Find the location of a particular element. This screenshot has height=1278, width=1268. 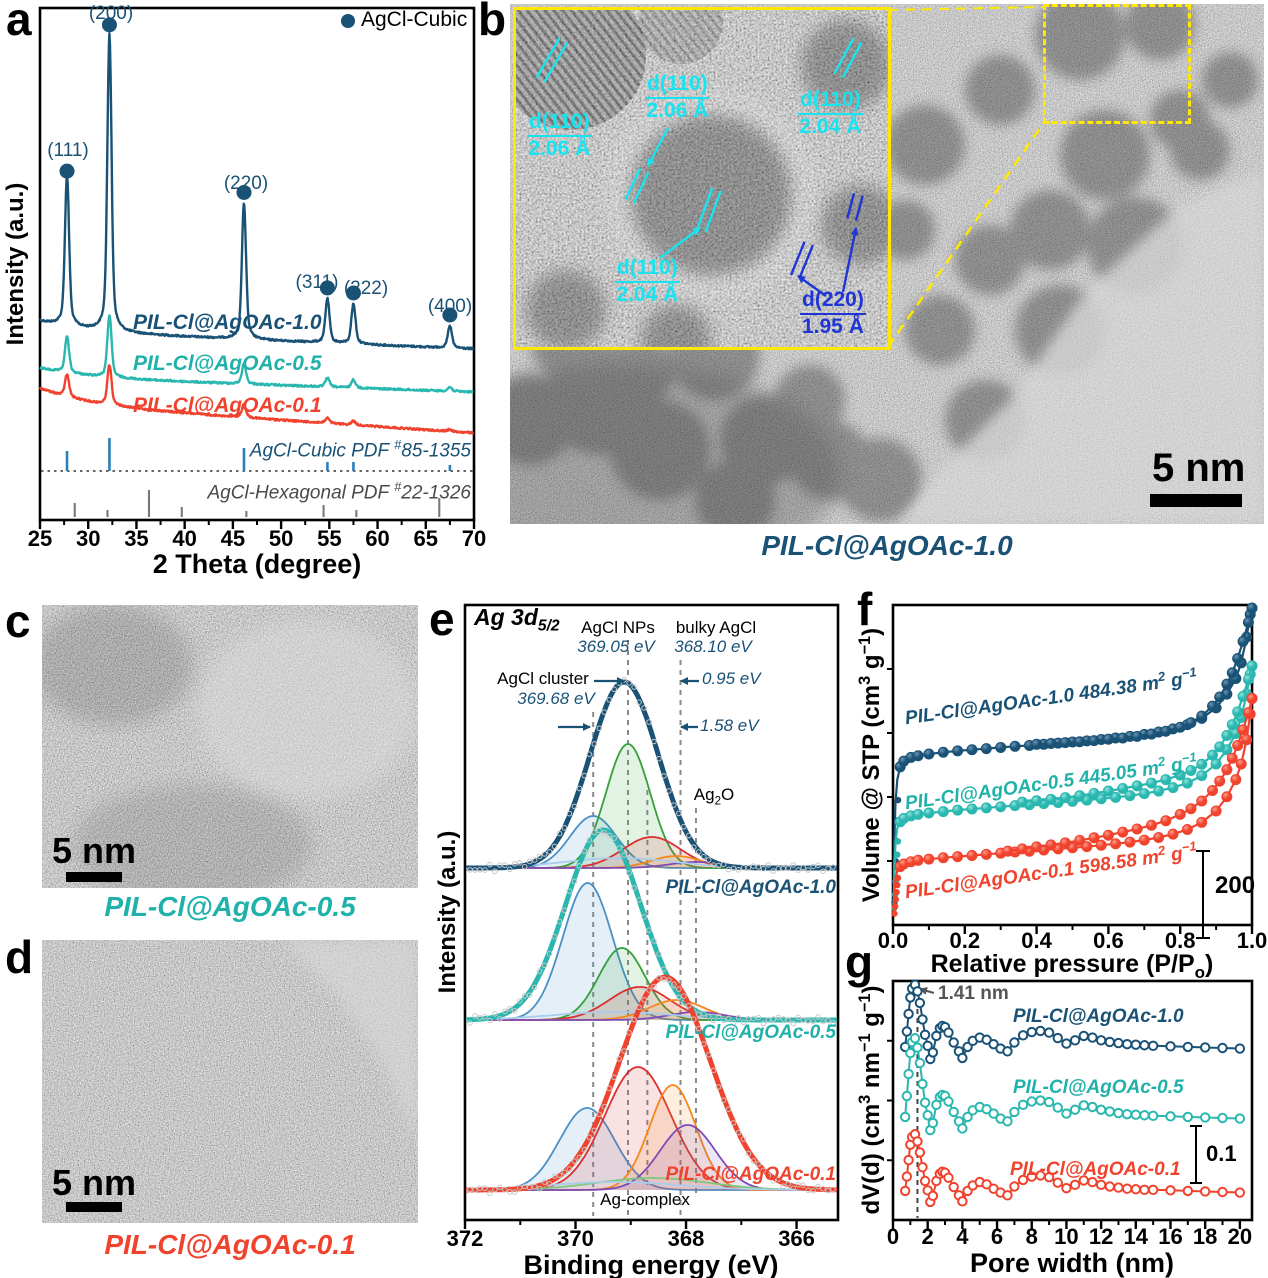

peak-label-400: (400) is located at coordinates (450, 306).